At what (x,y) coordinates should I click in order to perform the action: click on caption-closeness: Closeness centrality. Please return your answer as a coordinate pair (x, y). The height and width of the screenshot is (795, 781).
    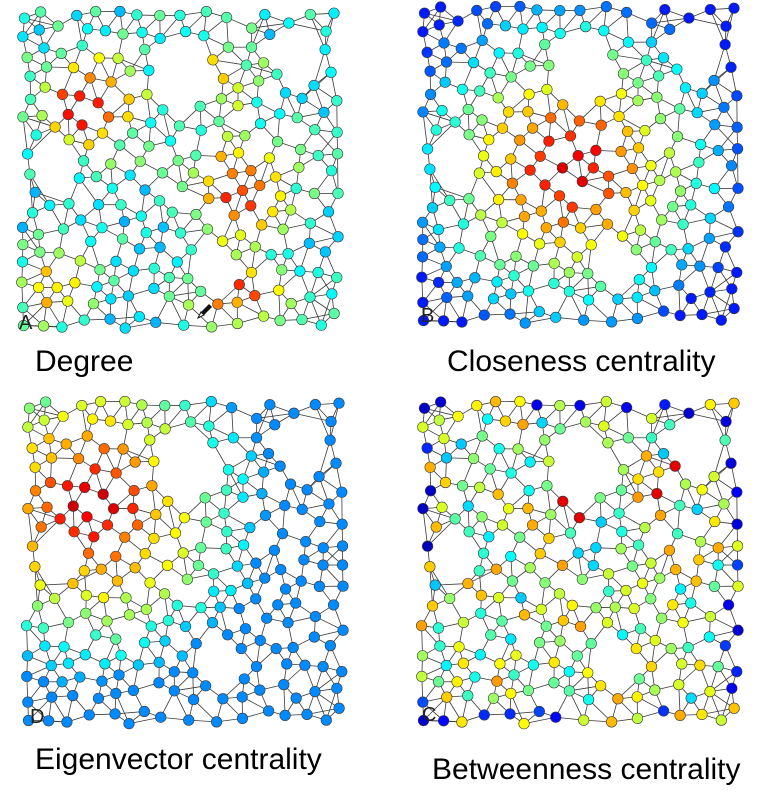
    Looking at the image, I should click on (581, 361).